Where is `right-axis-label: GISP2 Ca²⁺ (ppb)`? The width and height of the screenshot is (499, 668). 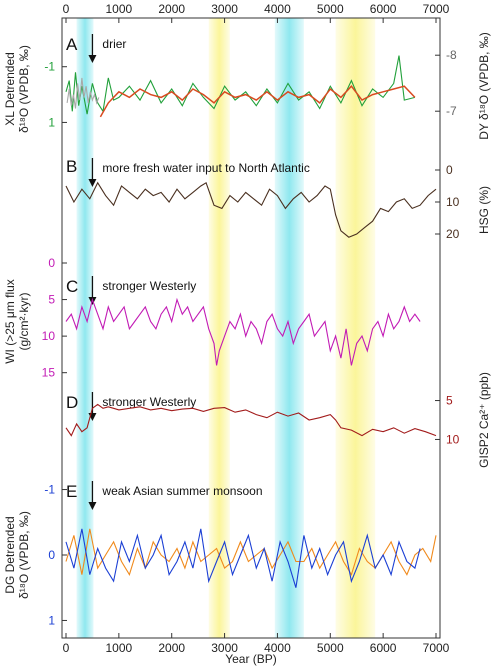 right-axis-label: GISP2 Ca²⁺ (ppb) is located at coordinates (484, 420).